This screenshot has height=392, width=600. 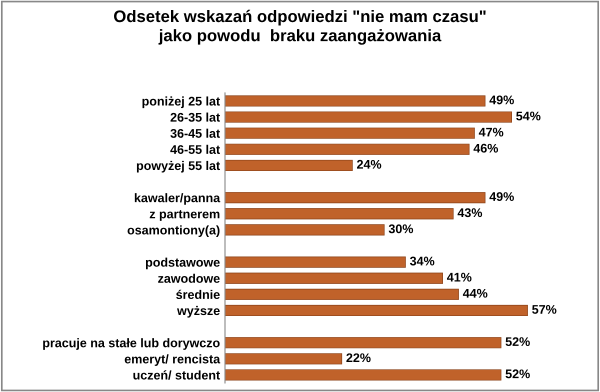 I want to click on y-tick-label: wyższe, so click(x=198, y=312).